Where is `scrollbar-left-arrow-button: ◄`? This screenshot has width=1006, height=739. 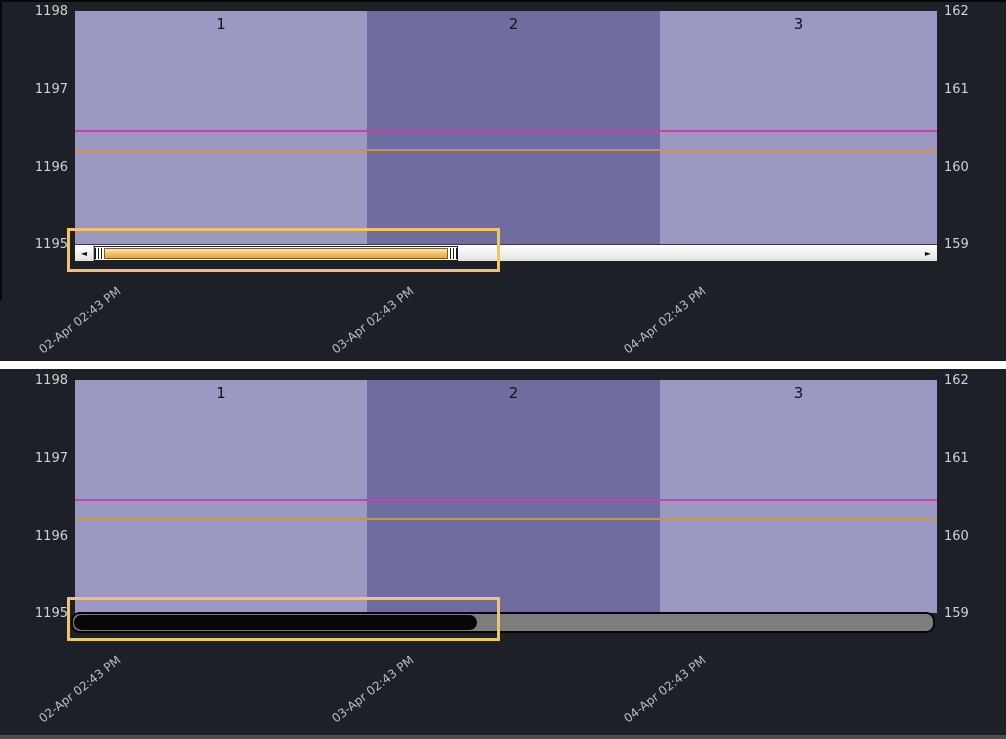
scrollbar-left-arrow-button: ◄ is located at coordinates (84, 253).